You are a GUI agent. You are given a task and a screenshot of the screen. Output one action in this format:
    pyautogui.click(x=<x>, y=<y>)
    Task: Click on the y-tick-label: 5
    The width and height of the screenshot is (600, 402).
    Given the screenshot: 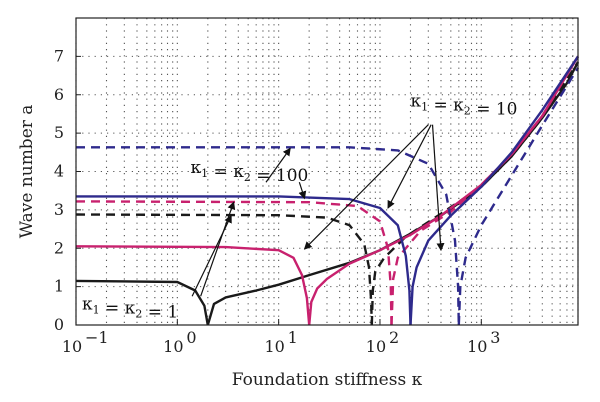 What is the action you would take?
    pyautogui.click(x=59, y=132)
    